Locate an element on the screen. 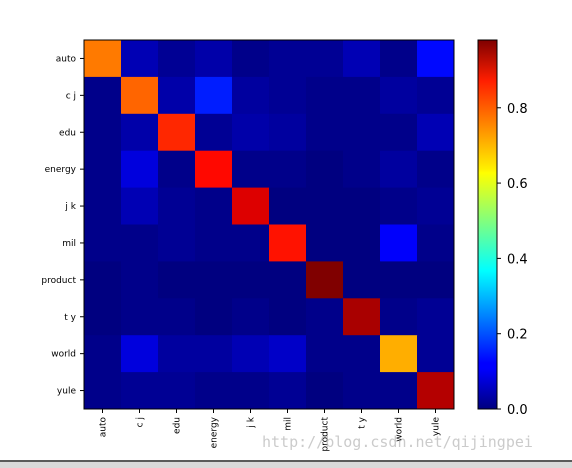 The height and width of the screenshot is (468, 572). heatmap-cell-energy-yule is located at coordinates (436, 169).